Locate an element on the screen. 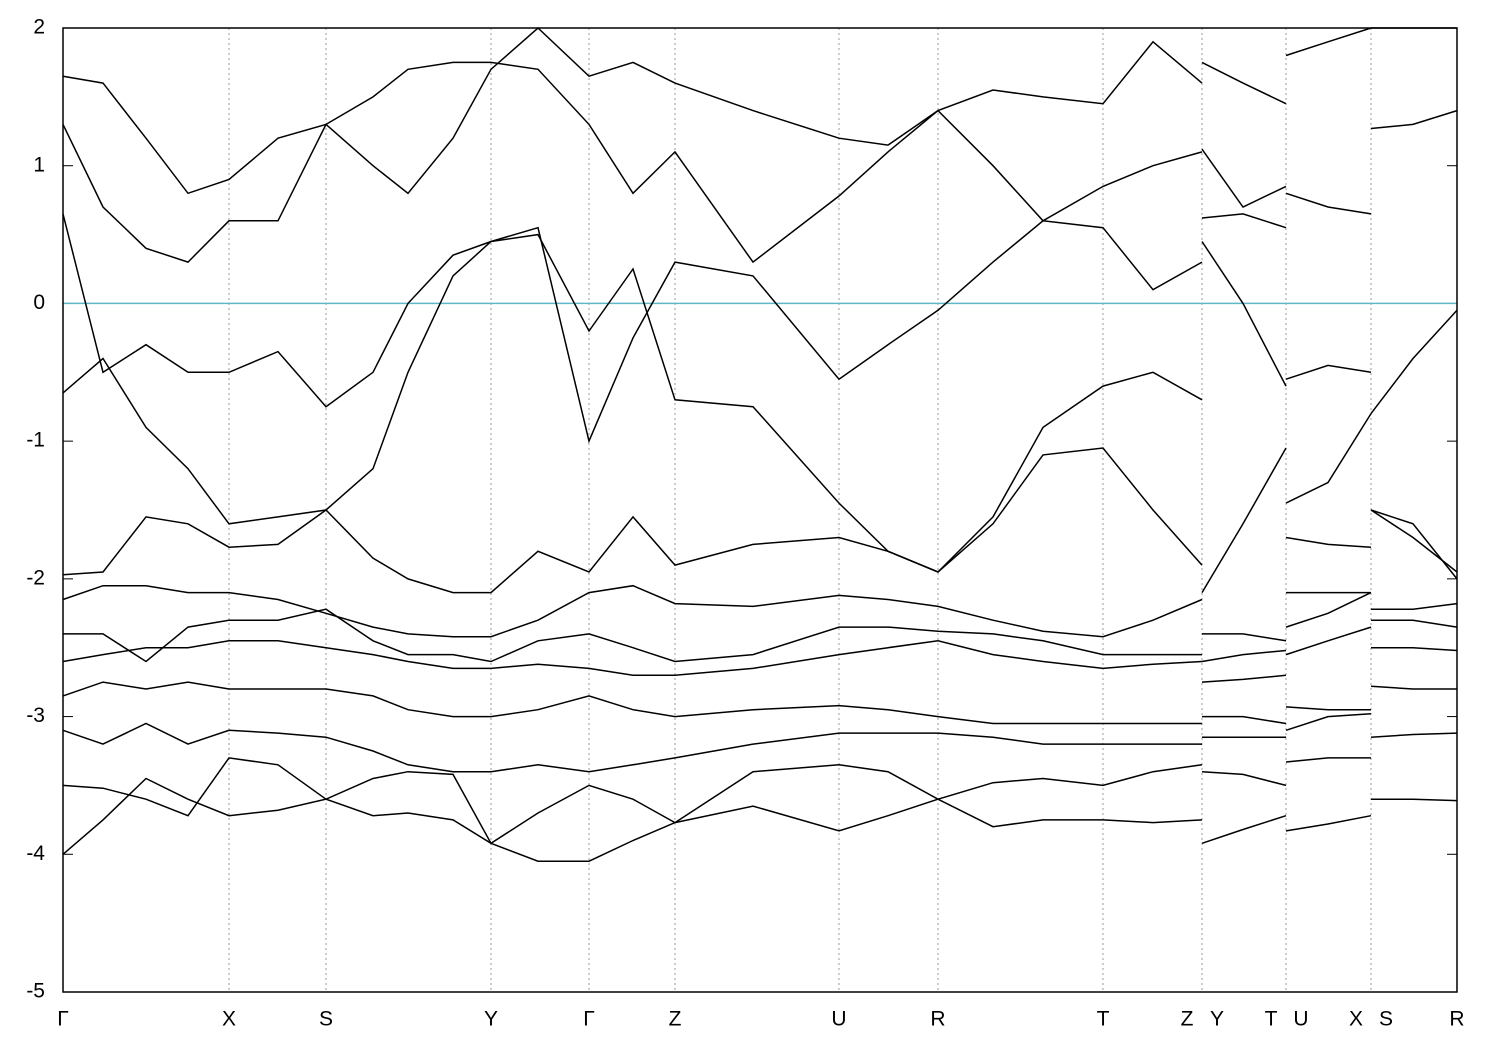 This screenshot has height=1050, width=1500. y-tick-label: -5 is located at coordinates (35, 991).